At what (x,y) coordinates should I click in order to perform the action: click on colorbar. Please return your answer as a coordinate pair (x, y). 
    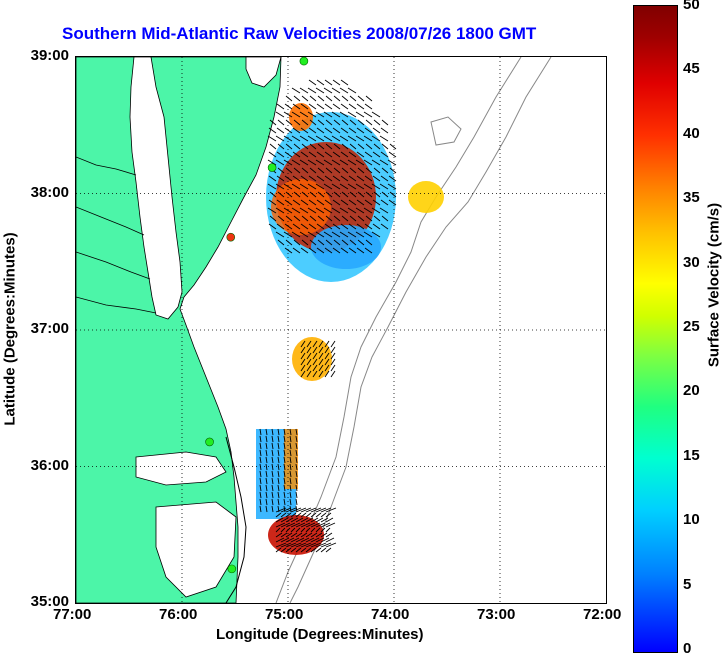
    Looking at the image, I should click on (655, 329).